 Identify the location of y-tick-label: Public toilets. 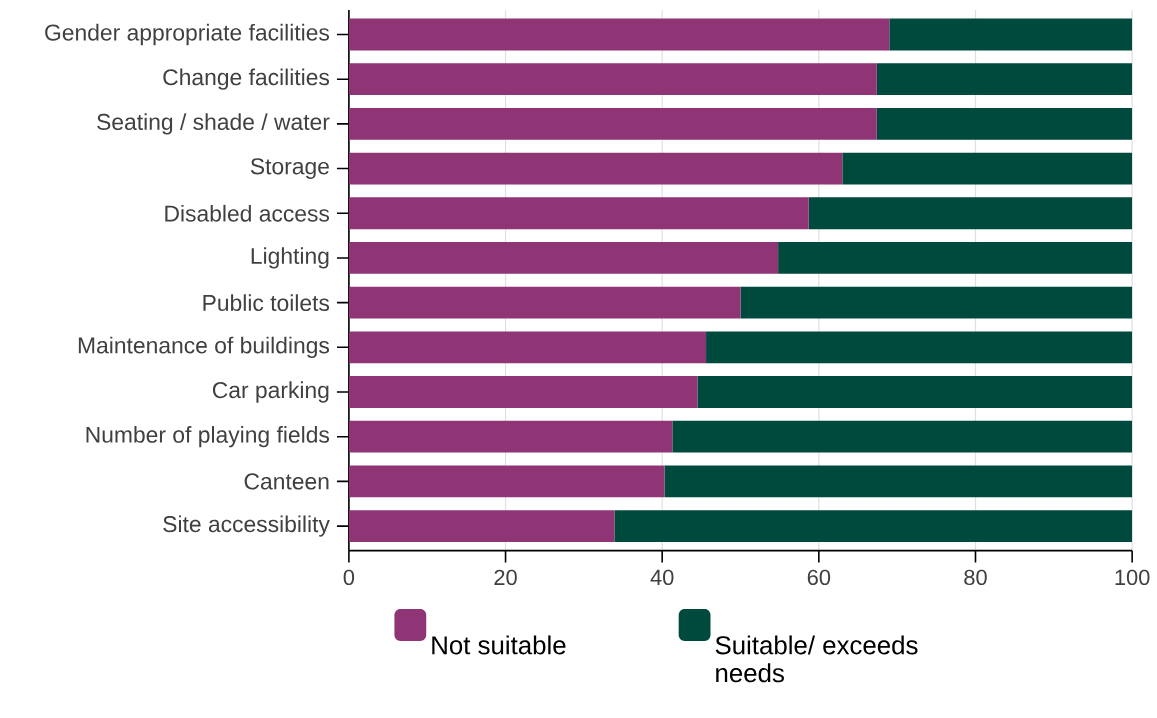
(266, 303).